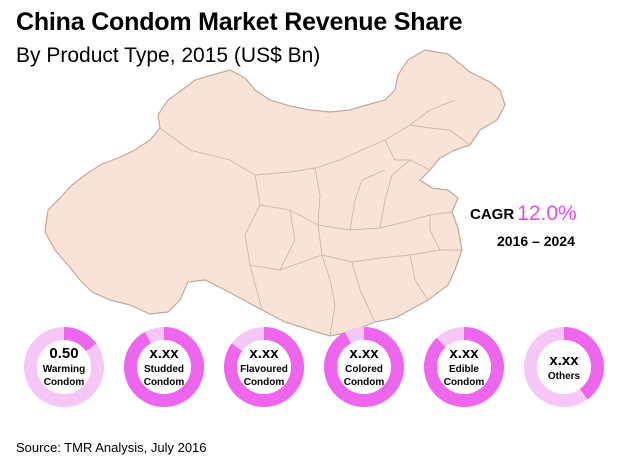 Image resolution: width=620 pixels, height=467 pixels. I want to click on donut-label: Flavoured, so click(264, 369).